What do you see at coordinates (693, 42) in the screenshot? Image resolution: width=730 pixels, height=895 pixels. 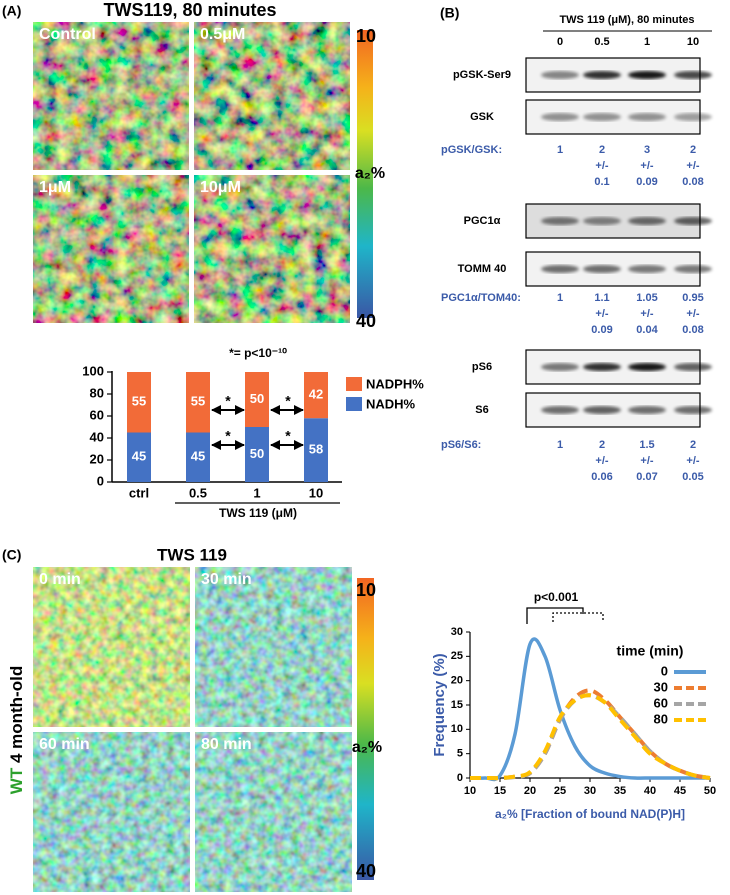 I see `dose-label: 10` at bounding box center [693, 42].